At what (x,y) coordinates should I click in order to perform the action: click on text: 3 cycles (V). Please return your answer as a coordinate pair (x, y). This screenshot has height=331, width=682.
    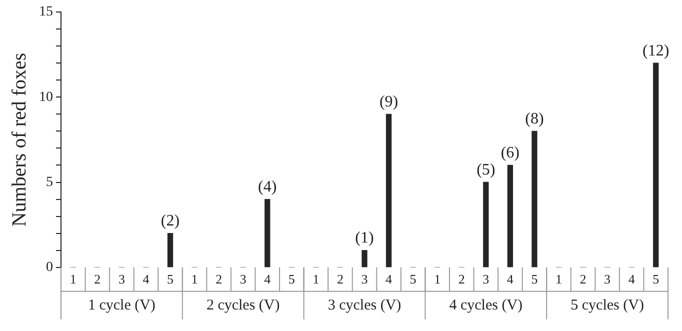
    Looking at the image, I should click on (365, 305).